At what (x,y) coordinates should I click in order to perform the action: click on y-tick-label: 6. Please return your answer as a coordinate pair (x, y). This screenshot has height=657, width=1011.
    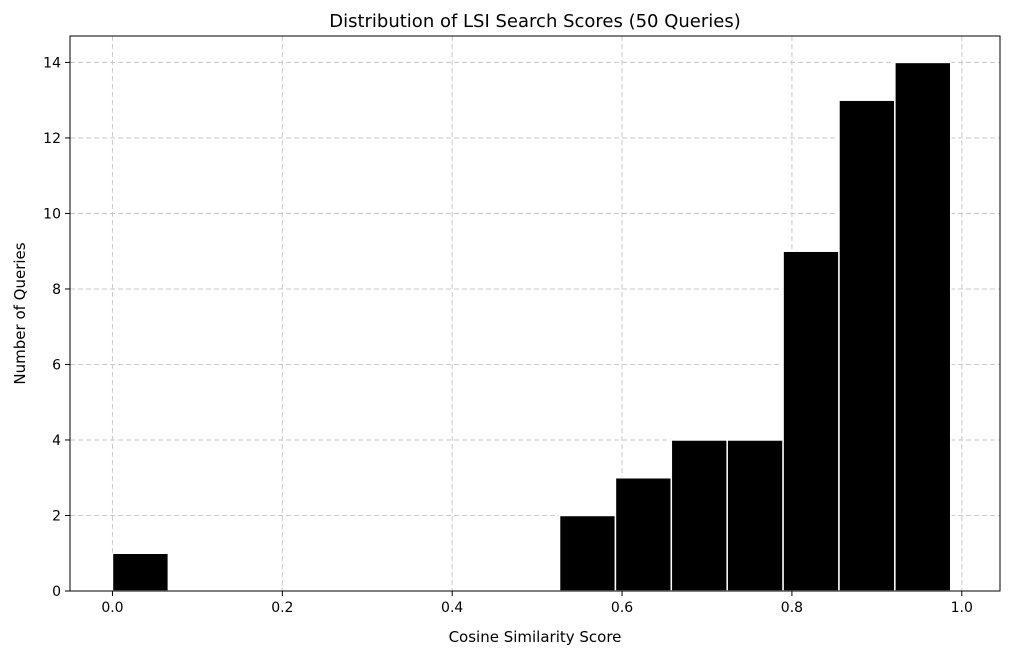
    Looking at the image, I should click on (56, 365).